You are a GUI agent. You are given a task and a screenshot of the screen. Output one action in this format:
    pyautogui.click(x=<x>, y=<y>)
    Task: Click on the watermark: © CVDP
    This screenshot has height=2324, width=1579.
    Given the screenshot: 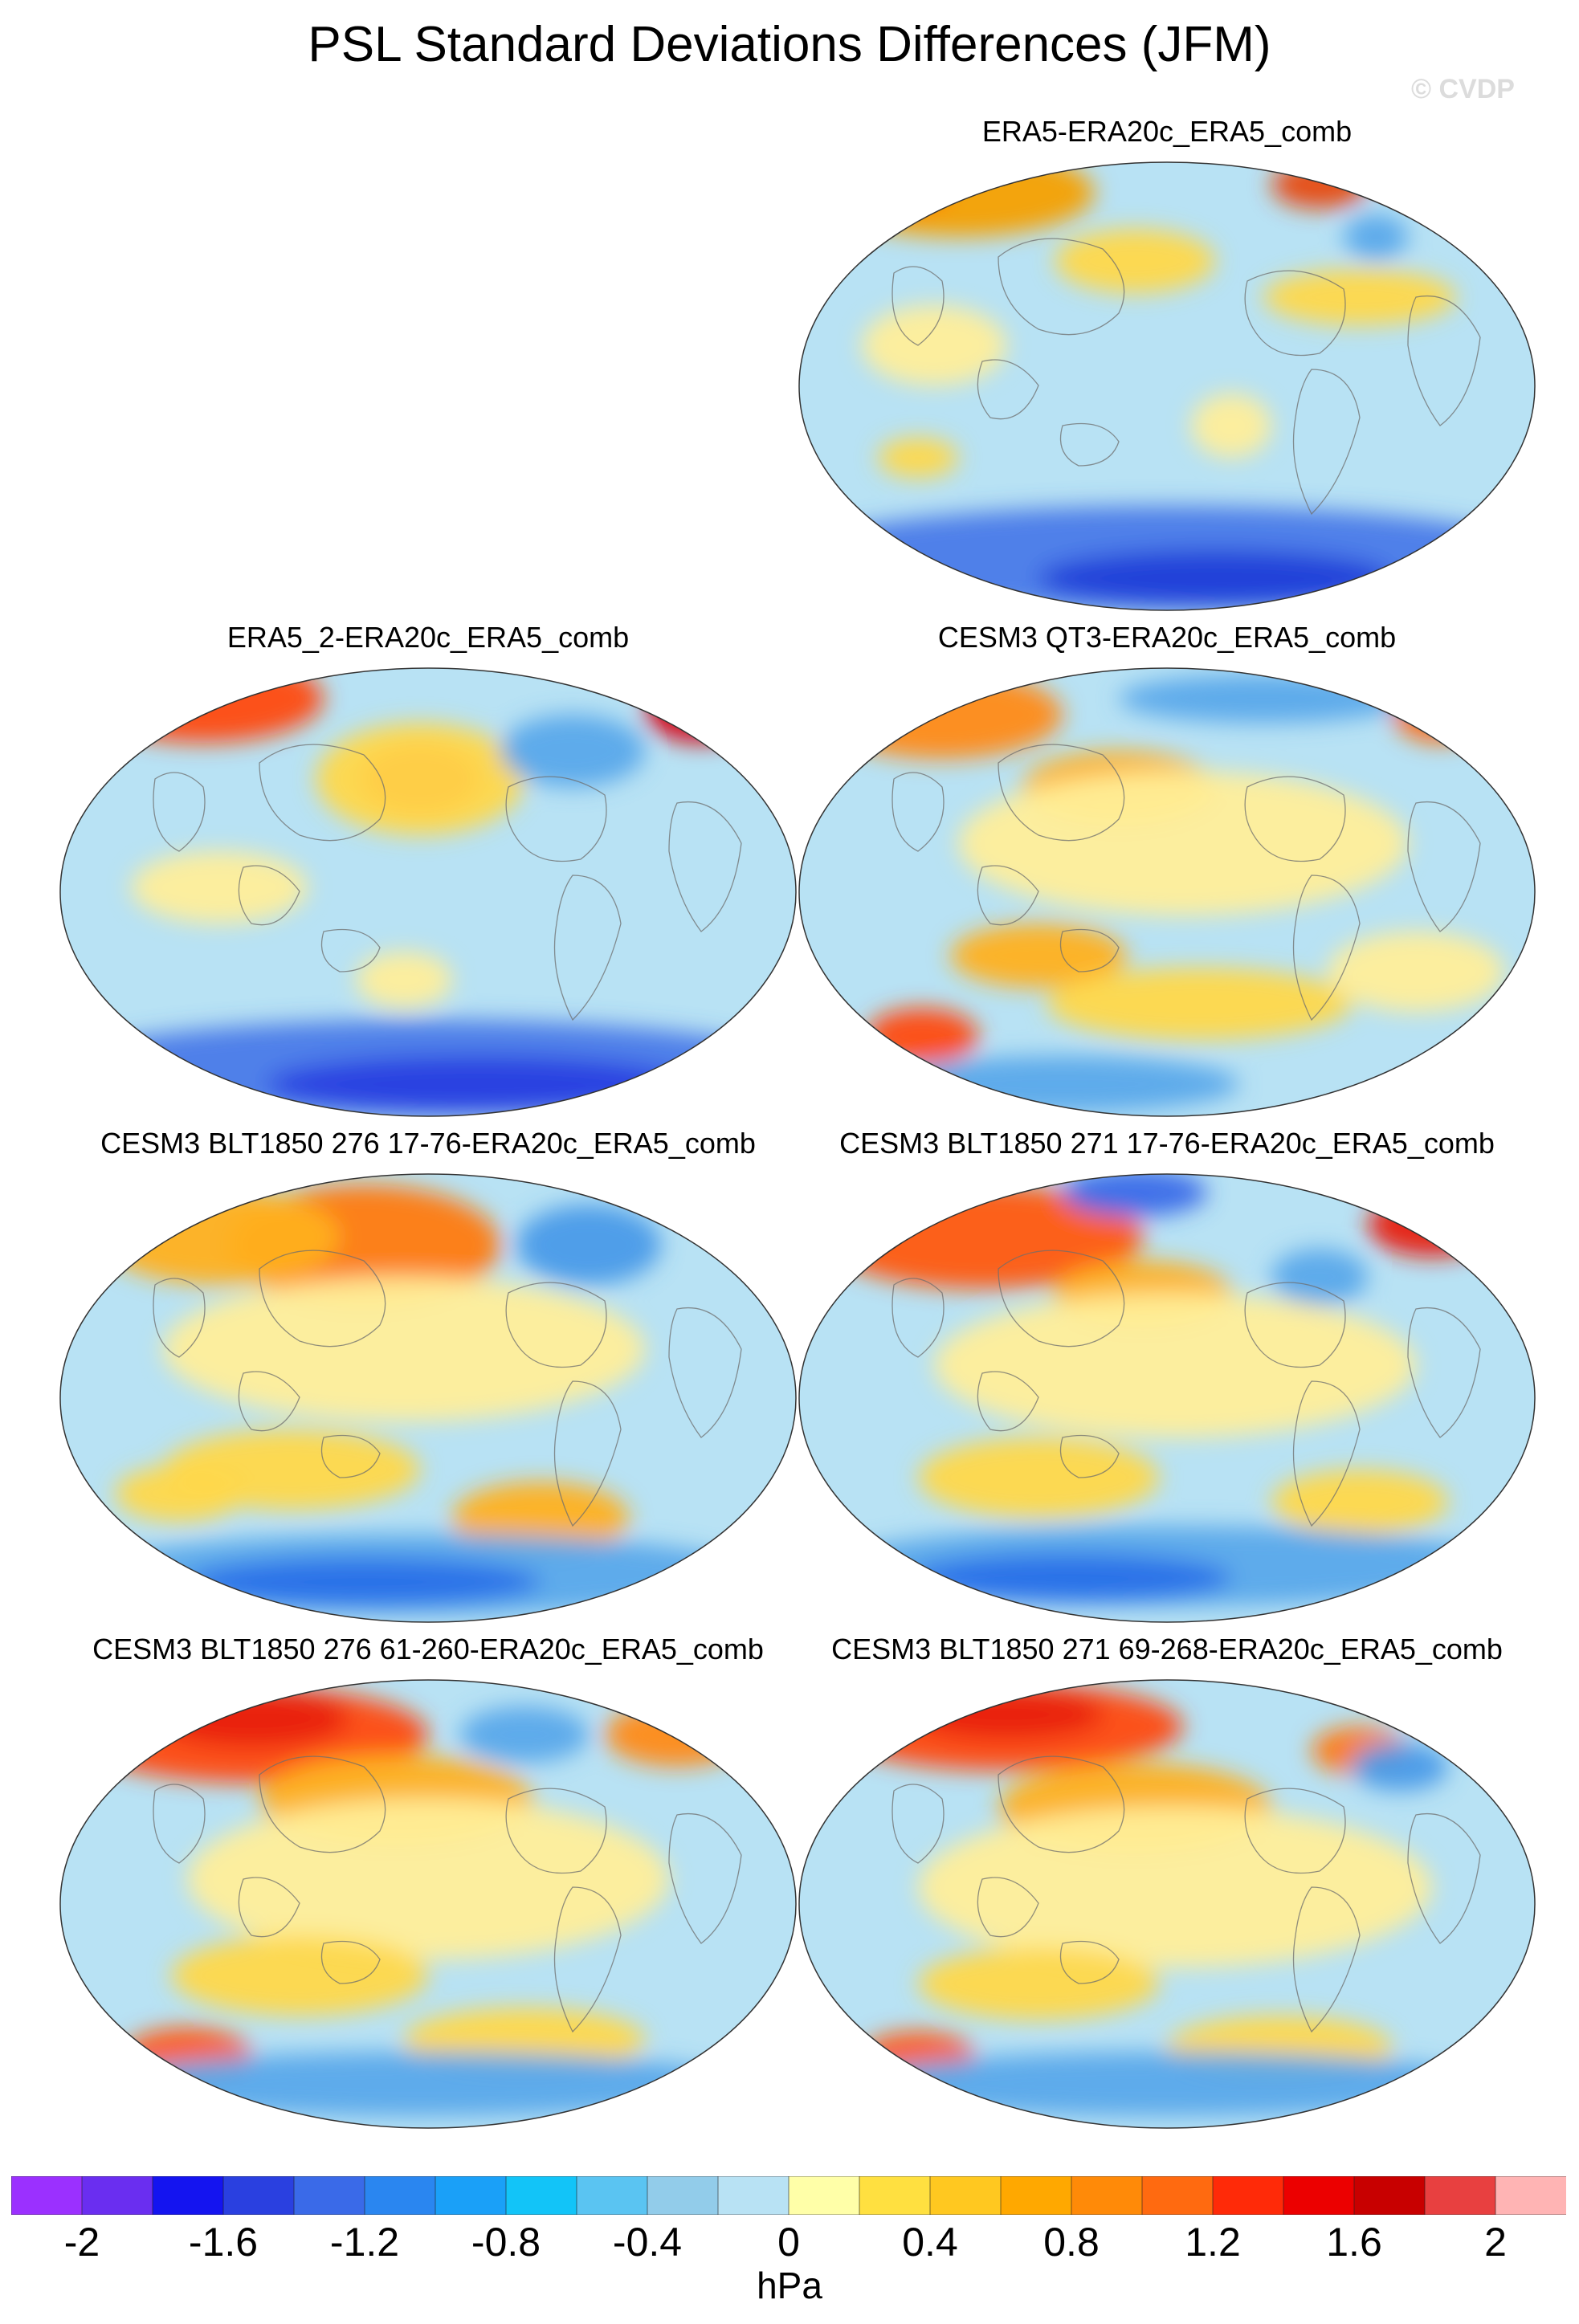 What is the action you would take?
    pyautogui.click(x=1463, y=89)
    